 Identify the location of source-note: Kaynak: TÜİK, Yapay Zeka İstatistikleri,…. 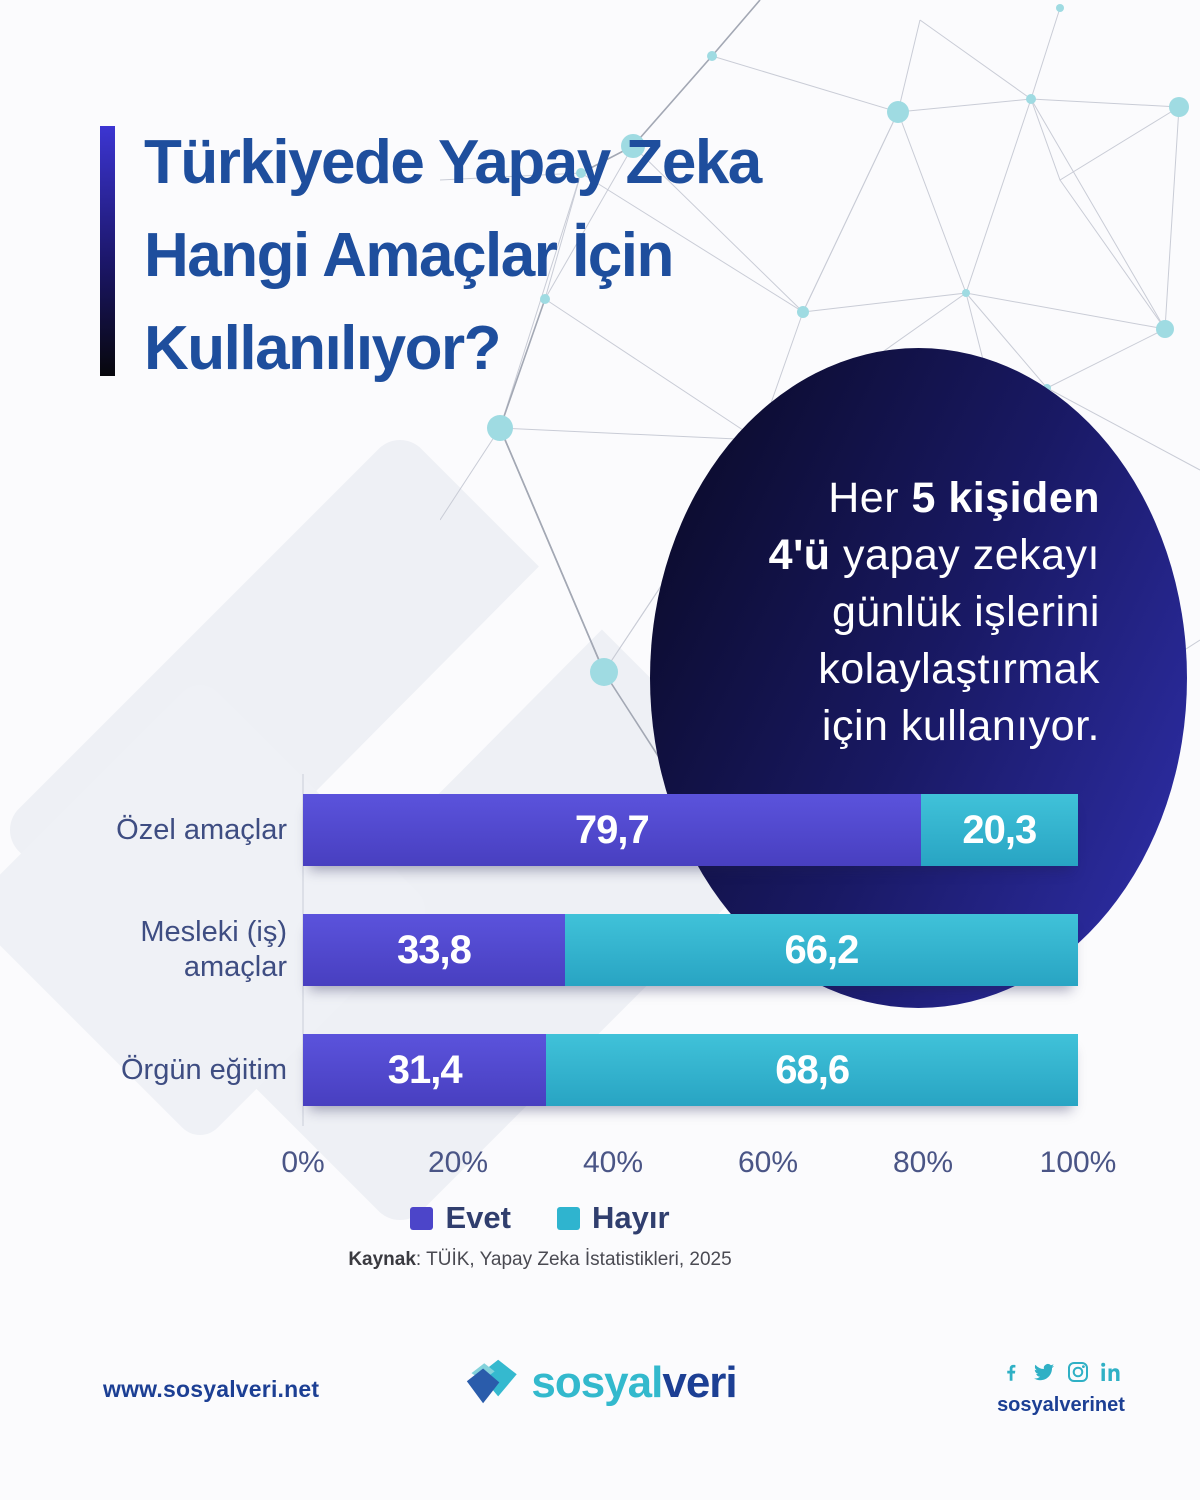
(540, 1260).